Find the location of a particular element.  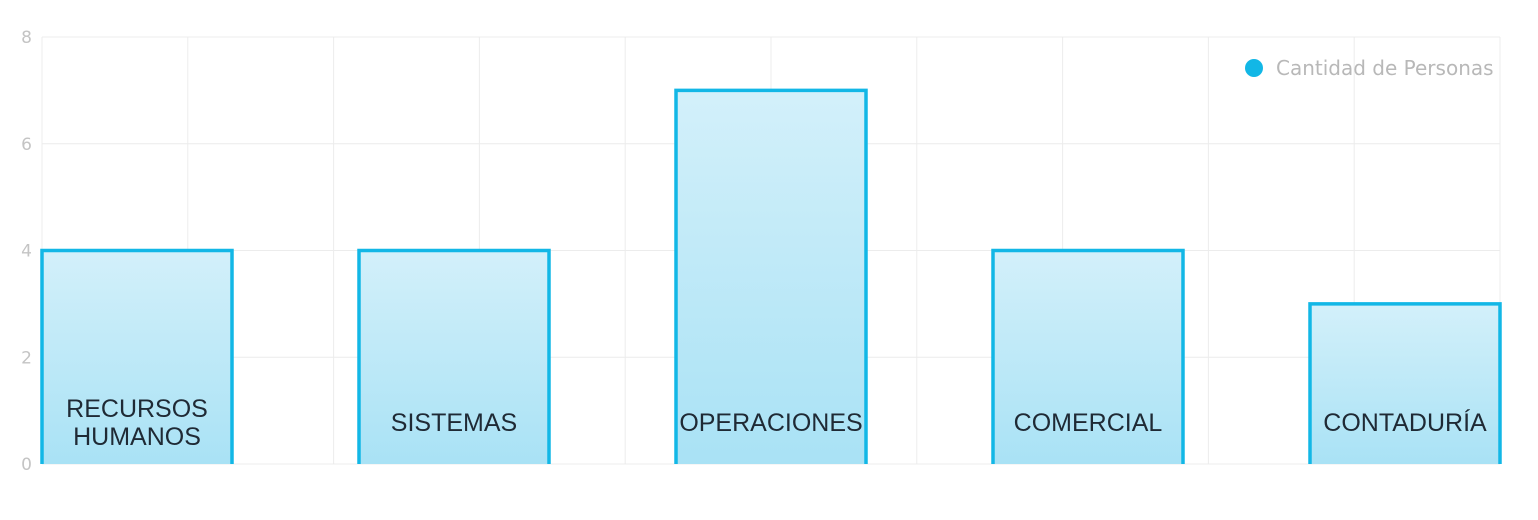

bar-group: COMERCIAL is located at coordinates (1088, 358).